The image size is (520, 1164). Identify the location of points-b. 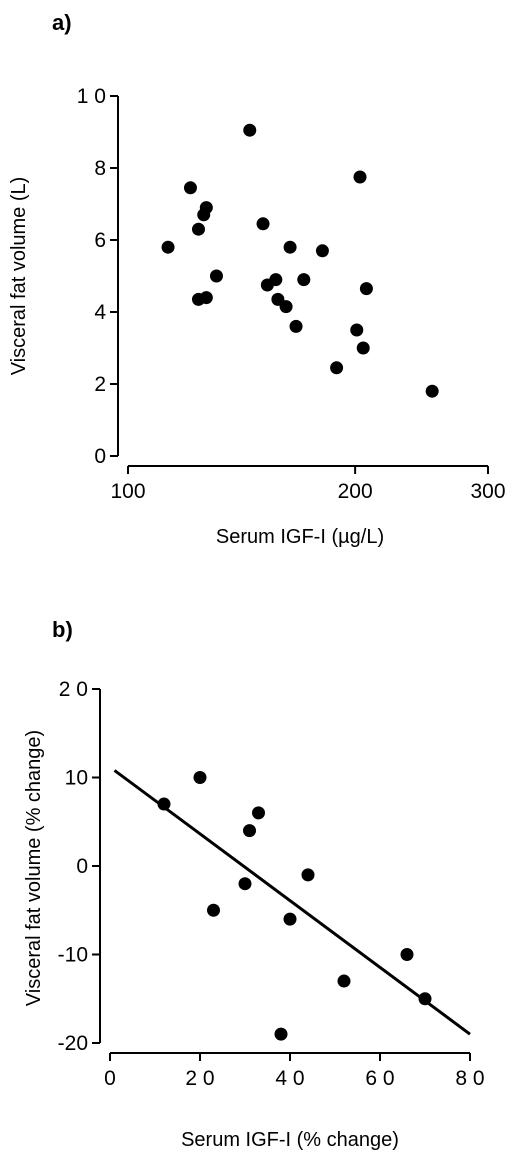
(294, 906).